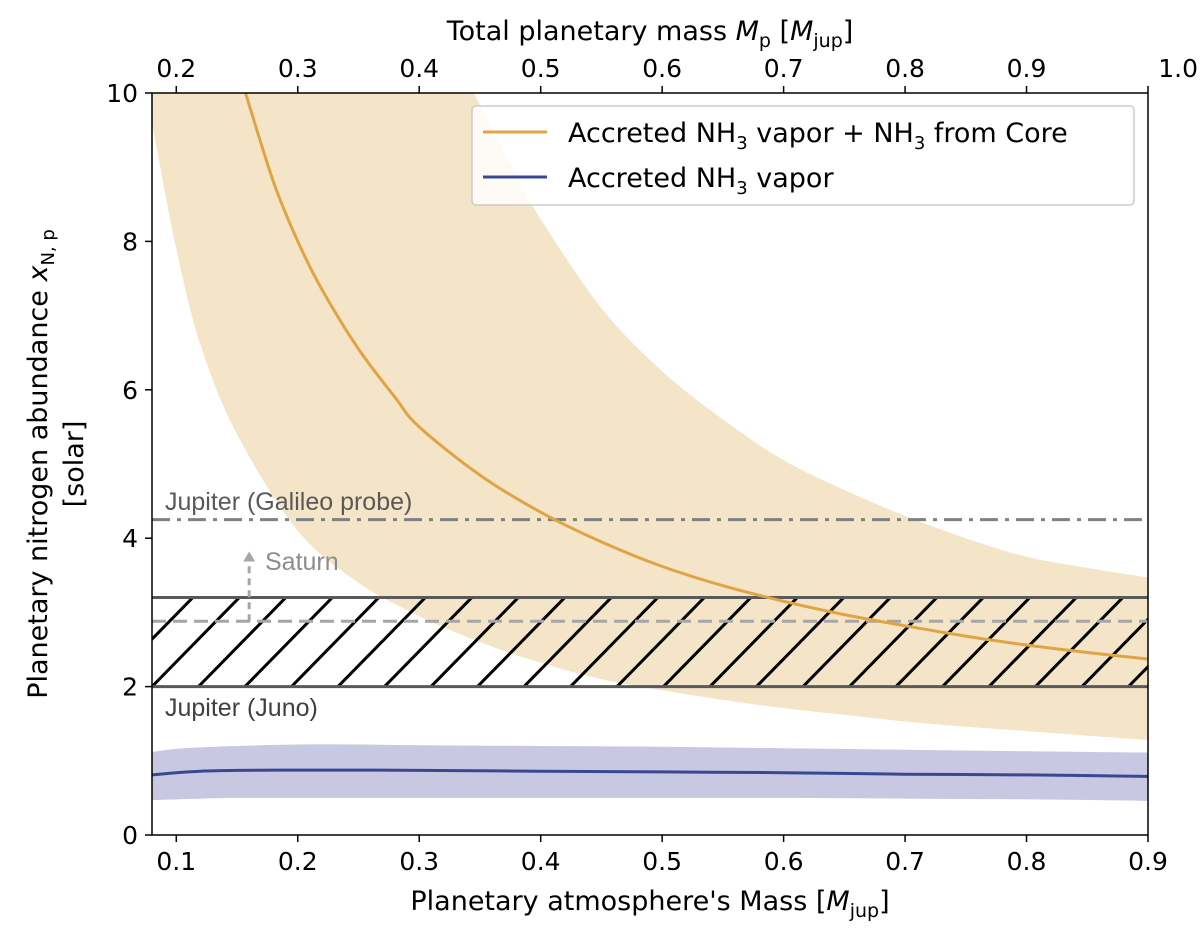 This screenshot has height=936, width=1200. Describe the element at coordinates (650, 773) in the screenshot. I see `blue-series-line` at that location.